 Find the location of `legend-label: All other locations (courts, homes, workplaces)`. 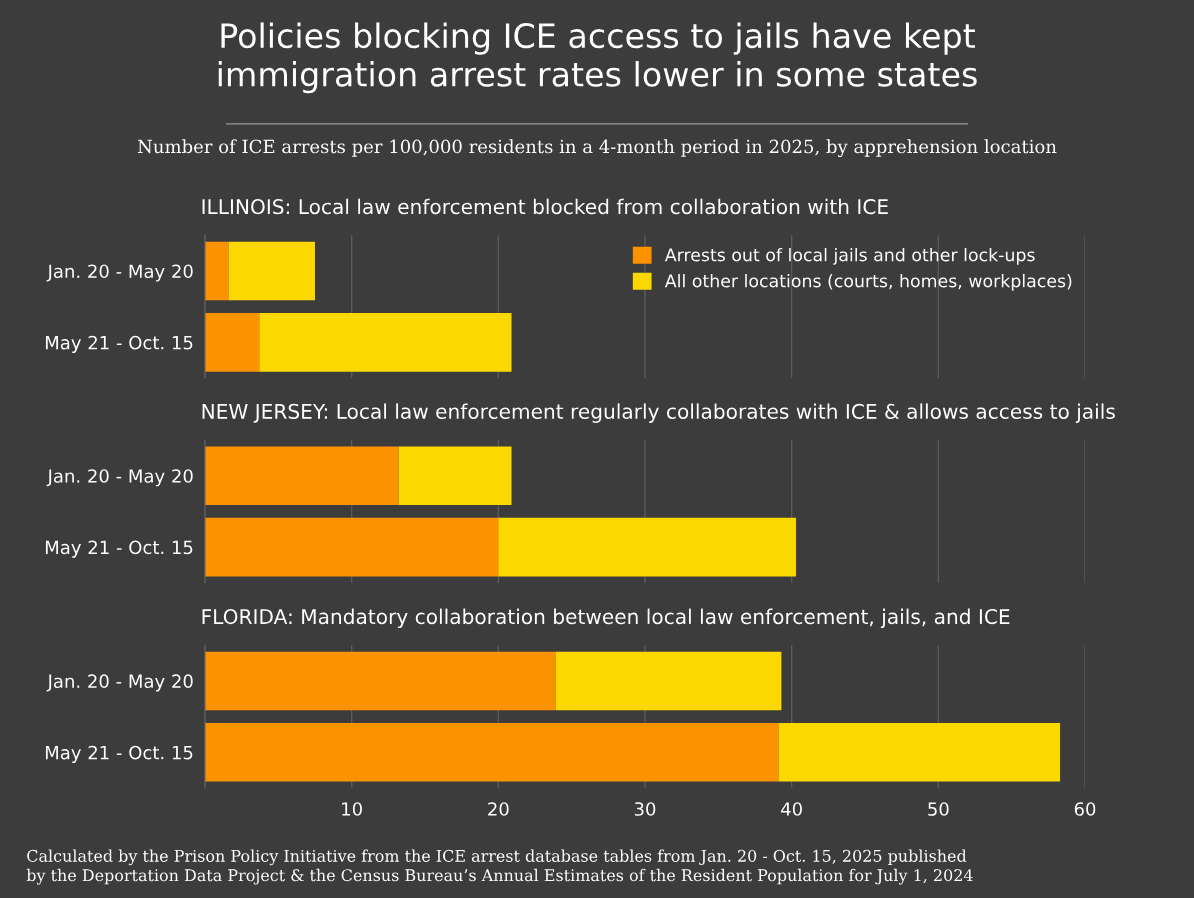

legend-label: All other locations (courts, homes, workplaces) is located at coordinates (868, 282).